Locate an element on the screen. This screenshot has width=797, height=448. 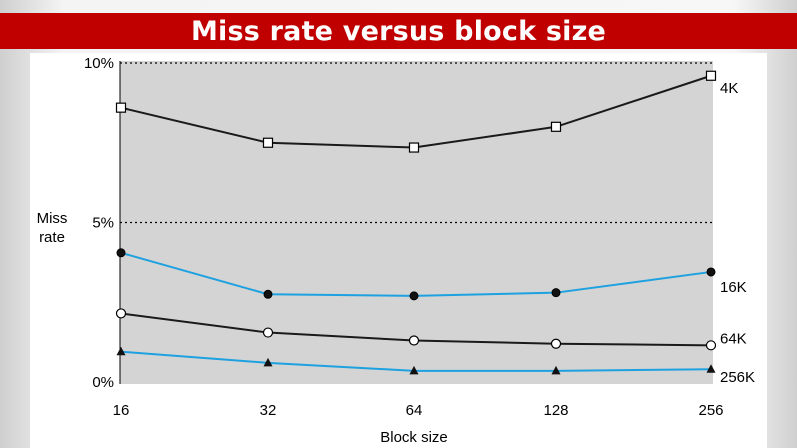
x-tick-label: 64 is located at coordinates (414, 410).